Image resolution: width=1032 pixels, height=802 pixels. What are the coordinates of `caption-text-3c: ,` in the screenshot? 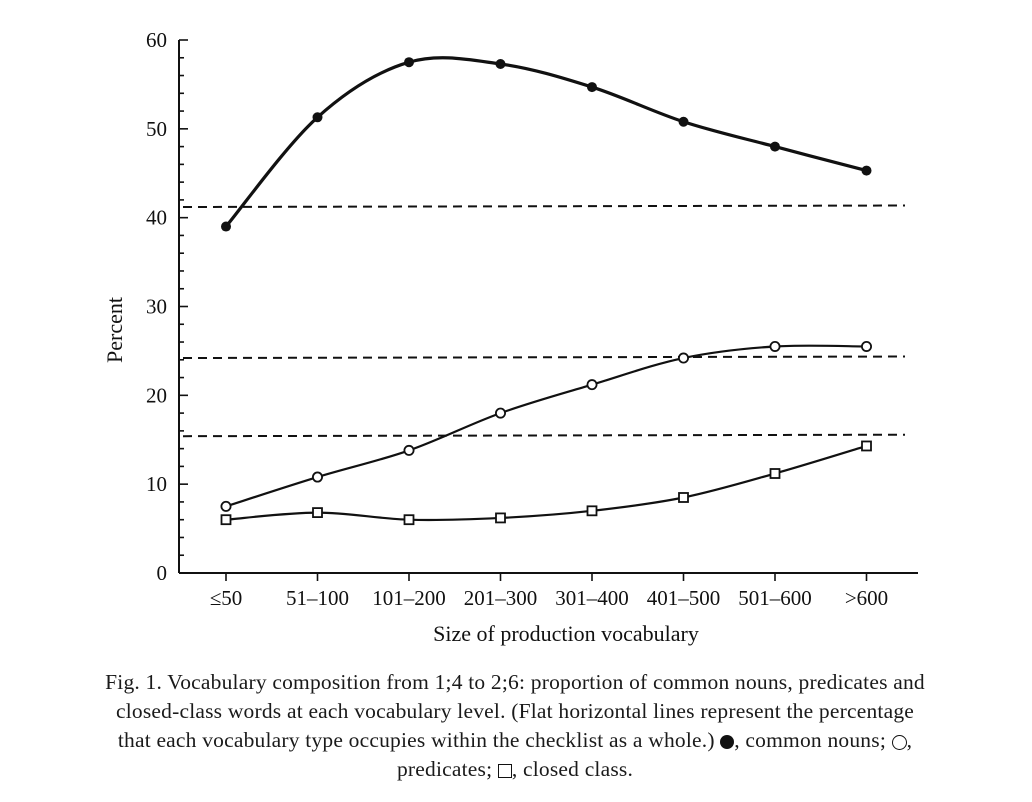 It's located at (909, 740).